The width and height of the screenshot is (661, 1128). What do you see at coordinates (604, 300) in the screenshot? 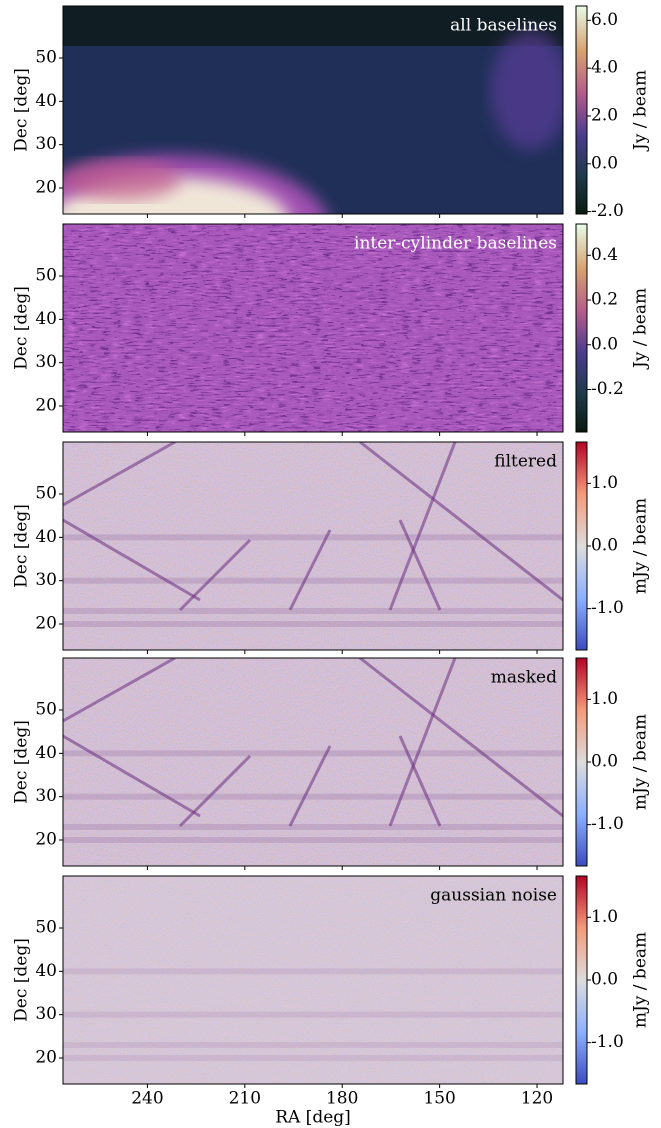
I see `colorbar-tick-label: 0.2` at bounding box center [604, 300].